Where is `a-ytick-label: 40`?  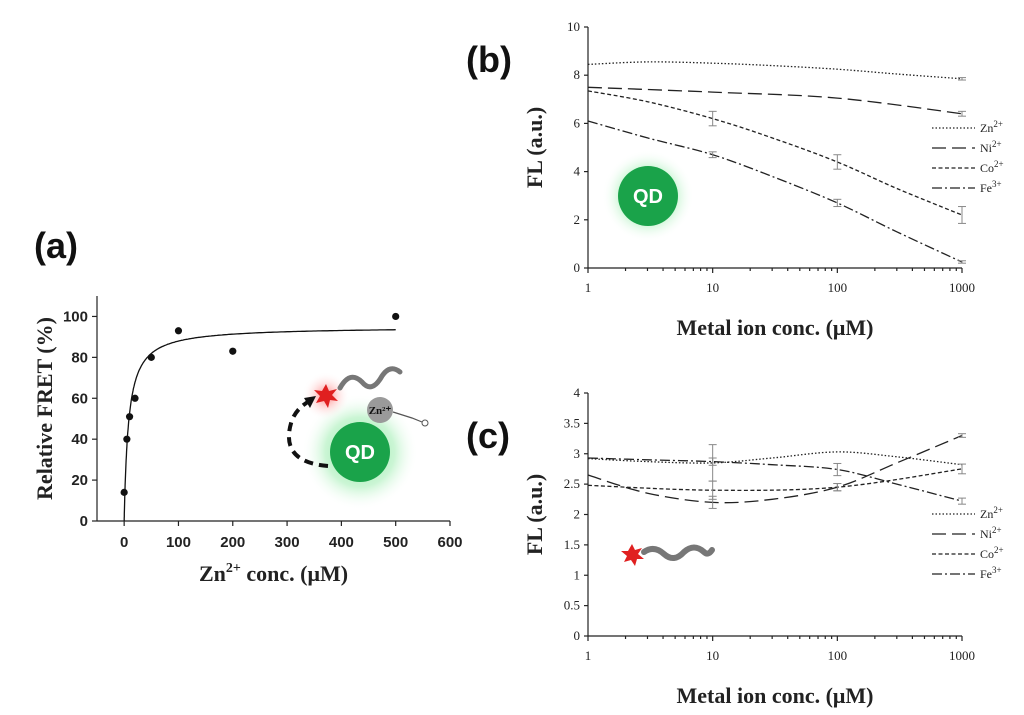
a-ytick-label: 40 is located at coordinates (79, 439).